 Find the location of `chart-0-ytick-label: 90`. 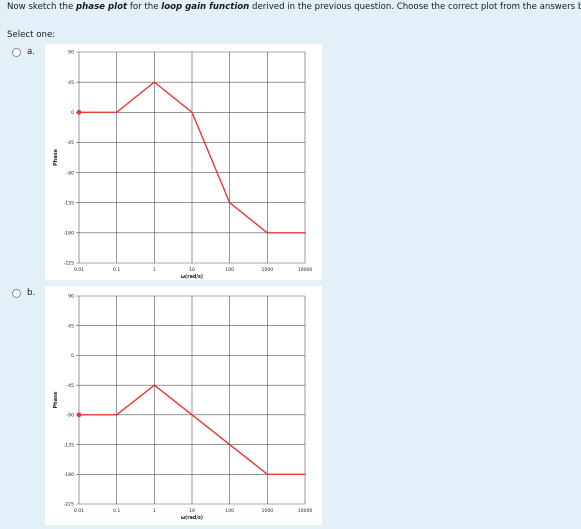

chart-0-ytick-label: 90 is located at coordinates (71, 53).